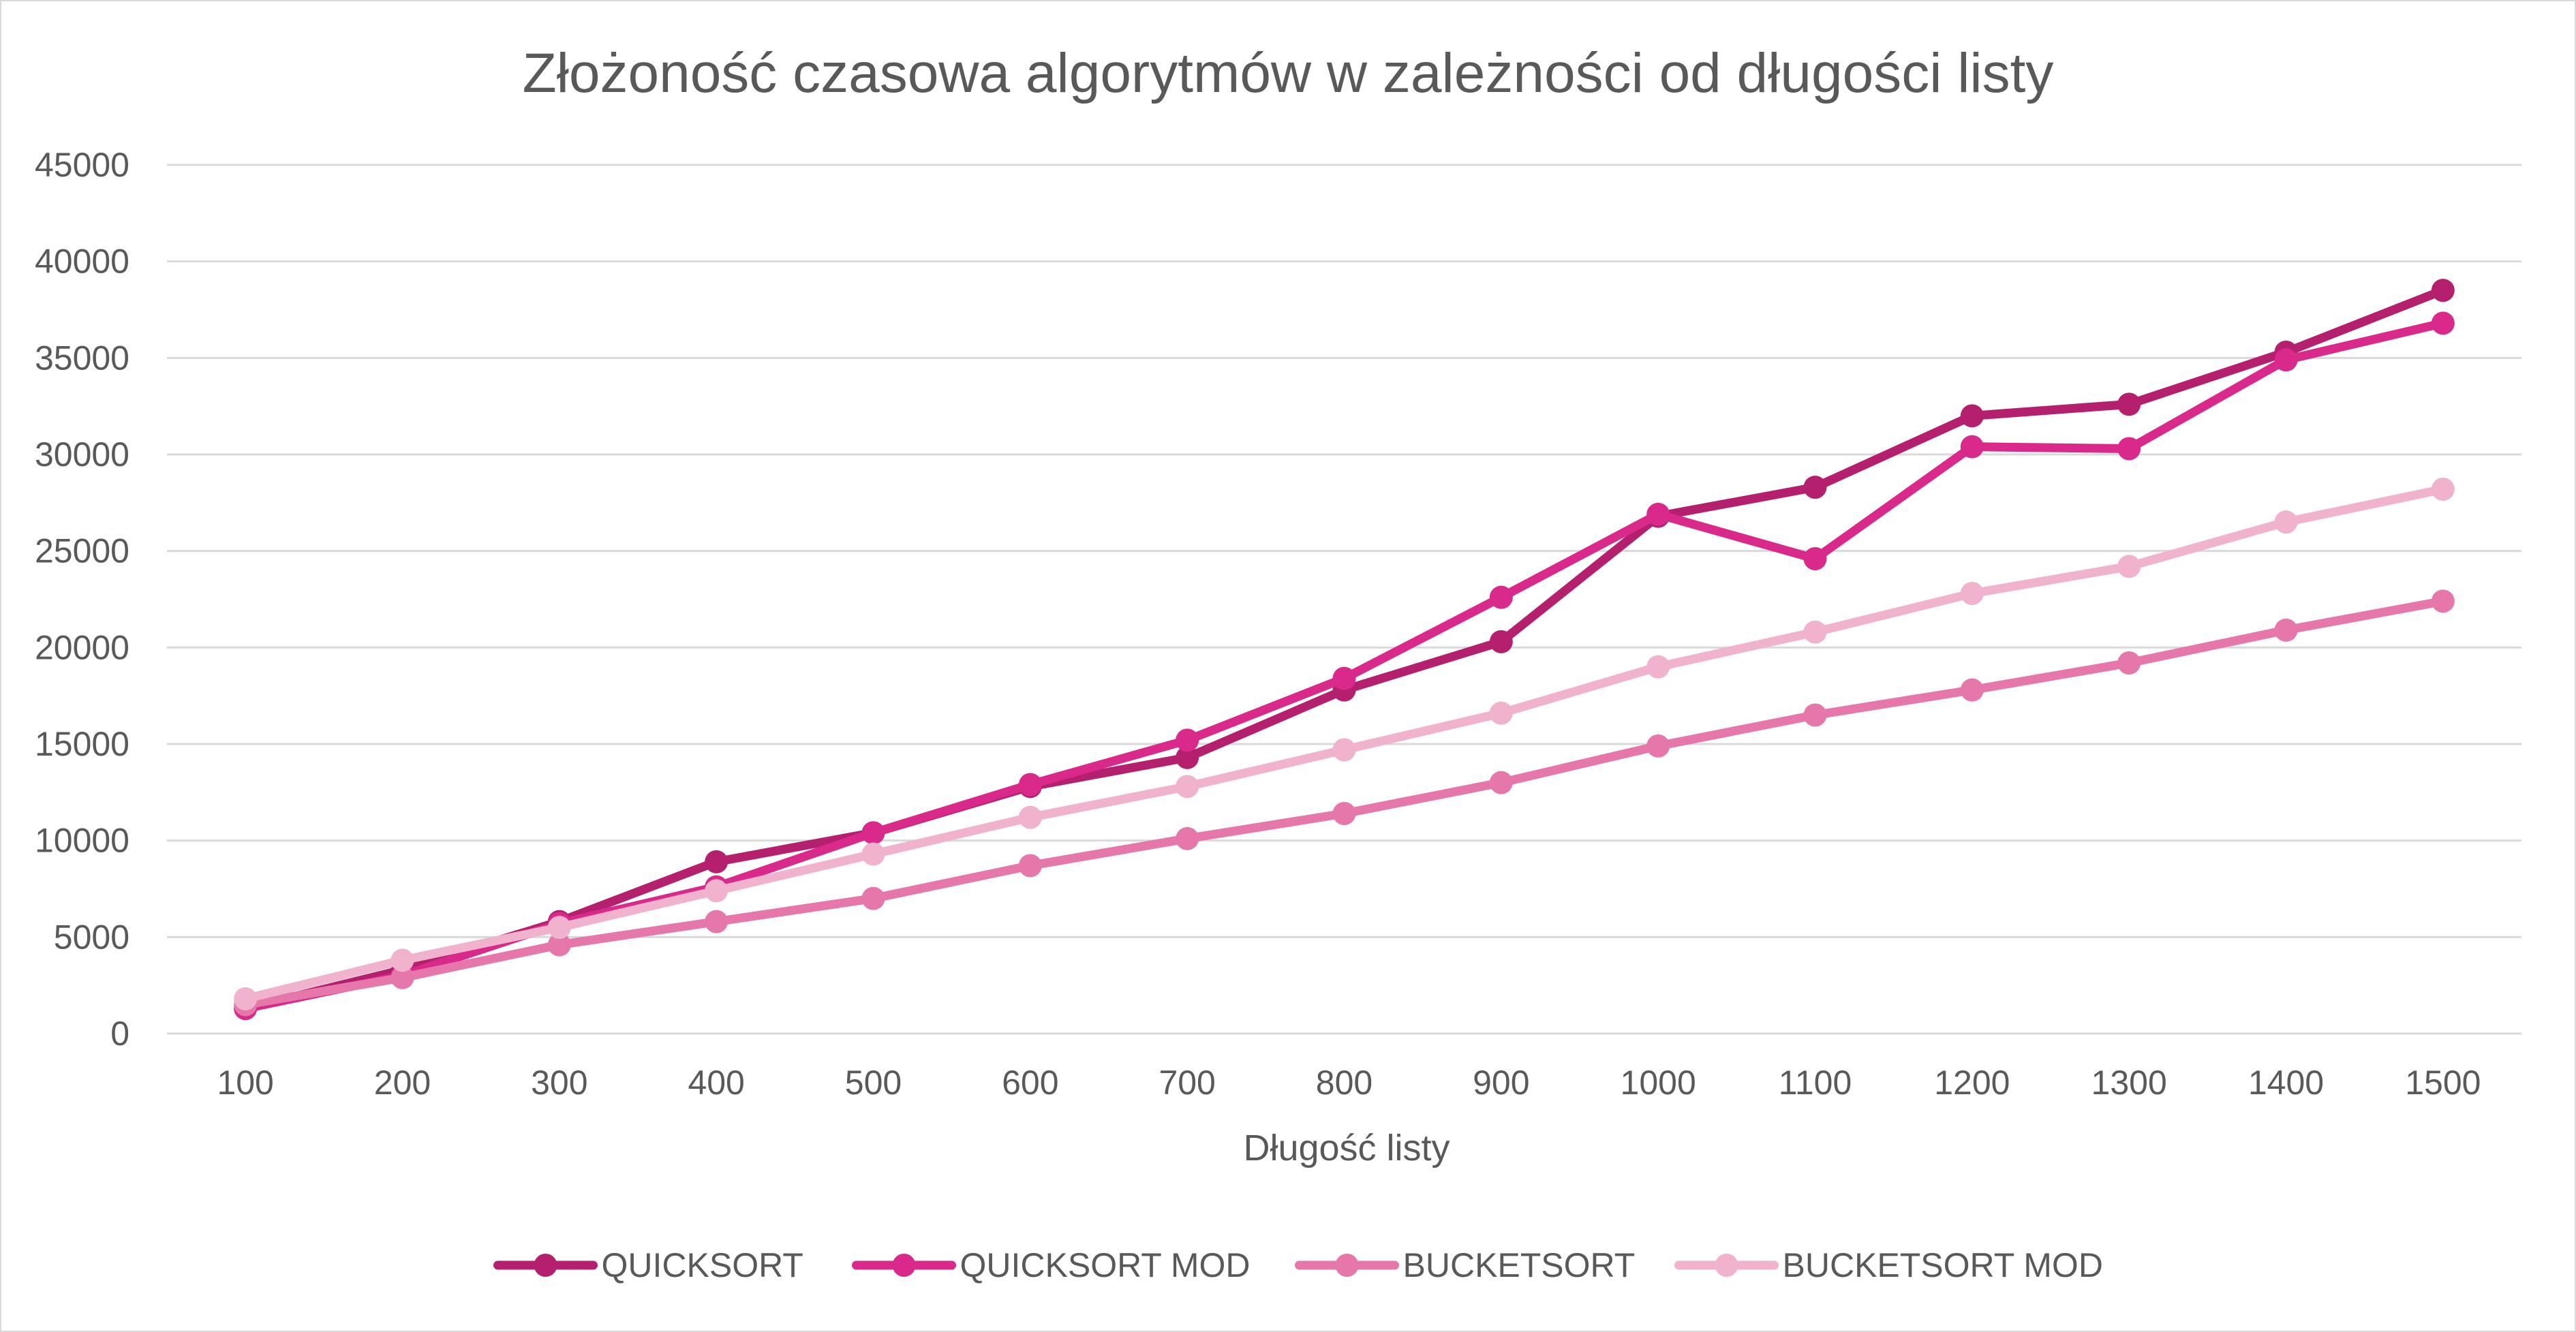  What do you see at coordinates (91, 937) in the screenshot?
I see `y-tick-label: 5000` at bounding box center [91, 937].